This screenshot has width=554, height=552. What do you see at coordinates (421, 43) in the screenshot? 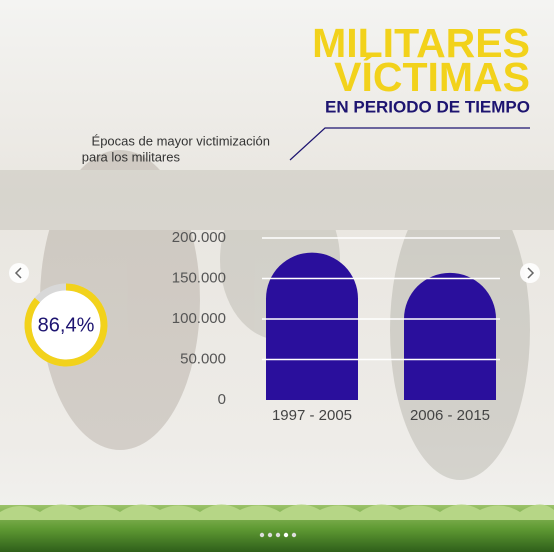
I see `title-line: MILITARES` at bounding box center [421, 43].